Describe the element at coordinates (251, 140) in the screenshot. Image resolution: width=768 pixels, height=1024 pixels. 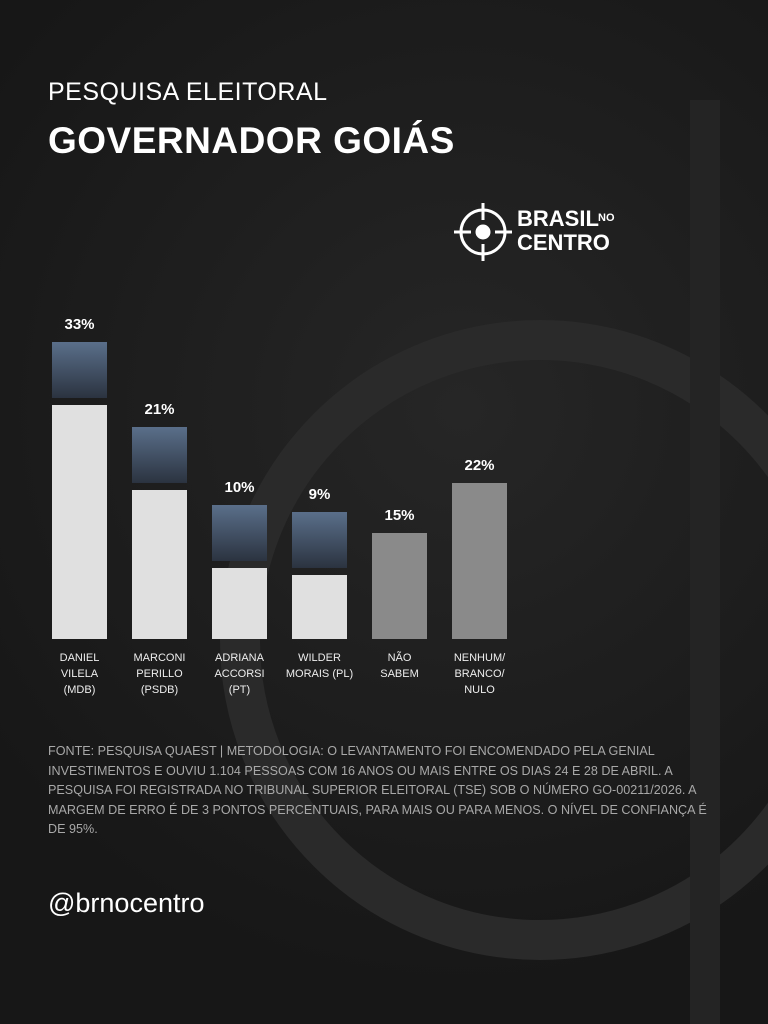
I see `title: GOVERNADOR GOIÁS` at that location.